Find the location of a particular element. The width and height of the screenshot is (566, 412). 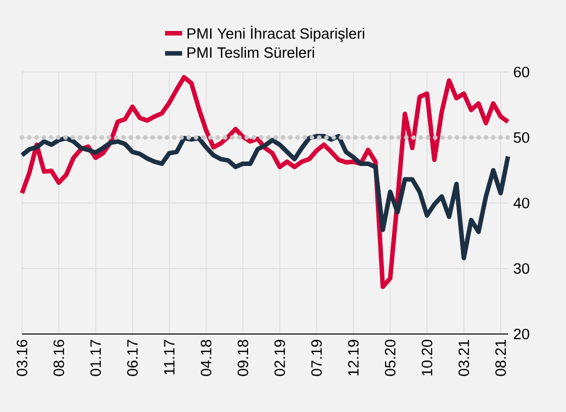

x-tick-label: 07.19 is located at coordinates (316, 358).